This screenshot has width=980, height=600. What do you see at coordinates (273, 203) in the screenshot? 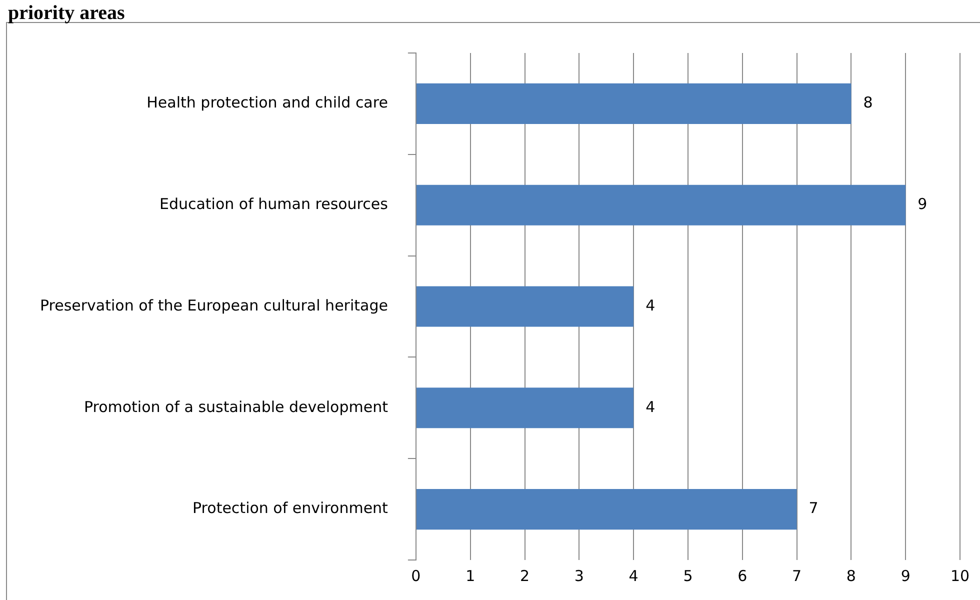
I see `y-tick-label: Education of human resources` at bounding box center [273, 203].